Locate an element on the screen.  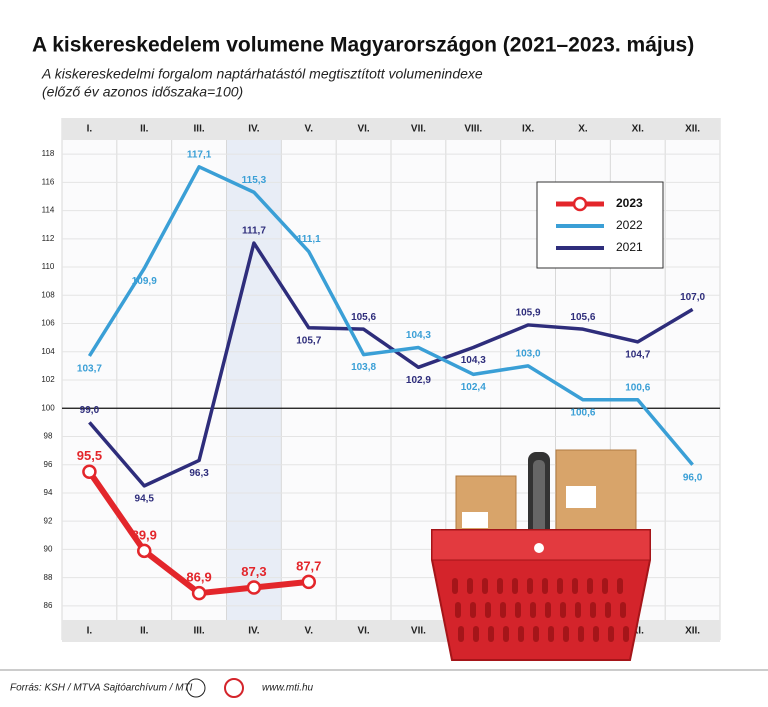
x-tick-label: VIII. is located at coordinates (473, 129).